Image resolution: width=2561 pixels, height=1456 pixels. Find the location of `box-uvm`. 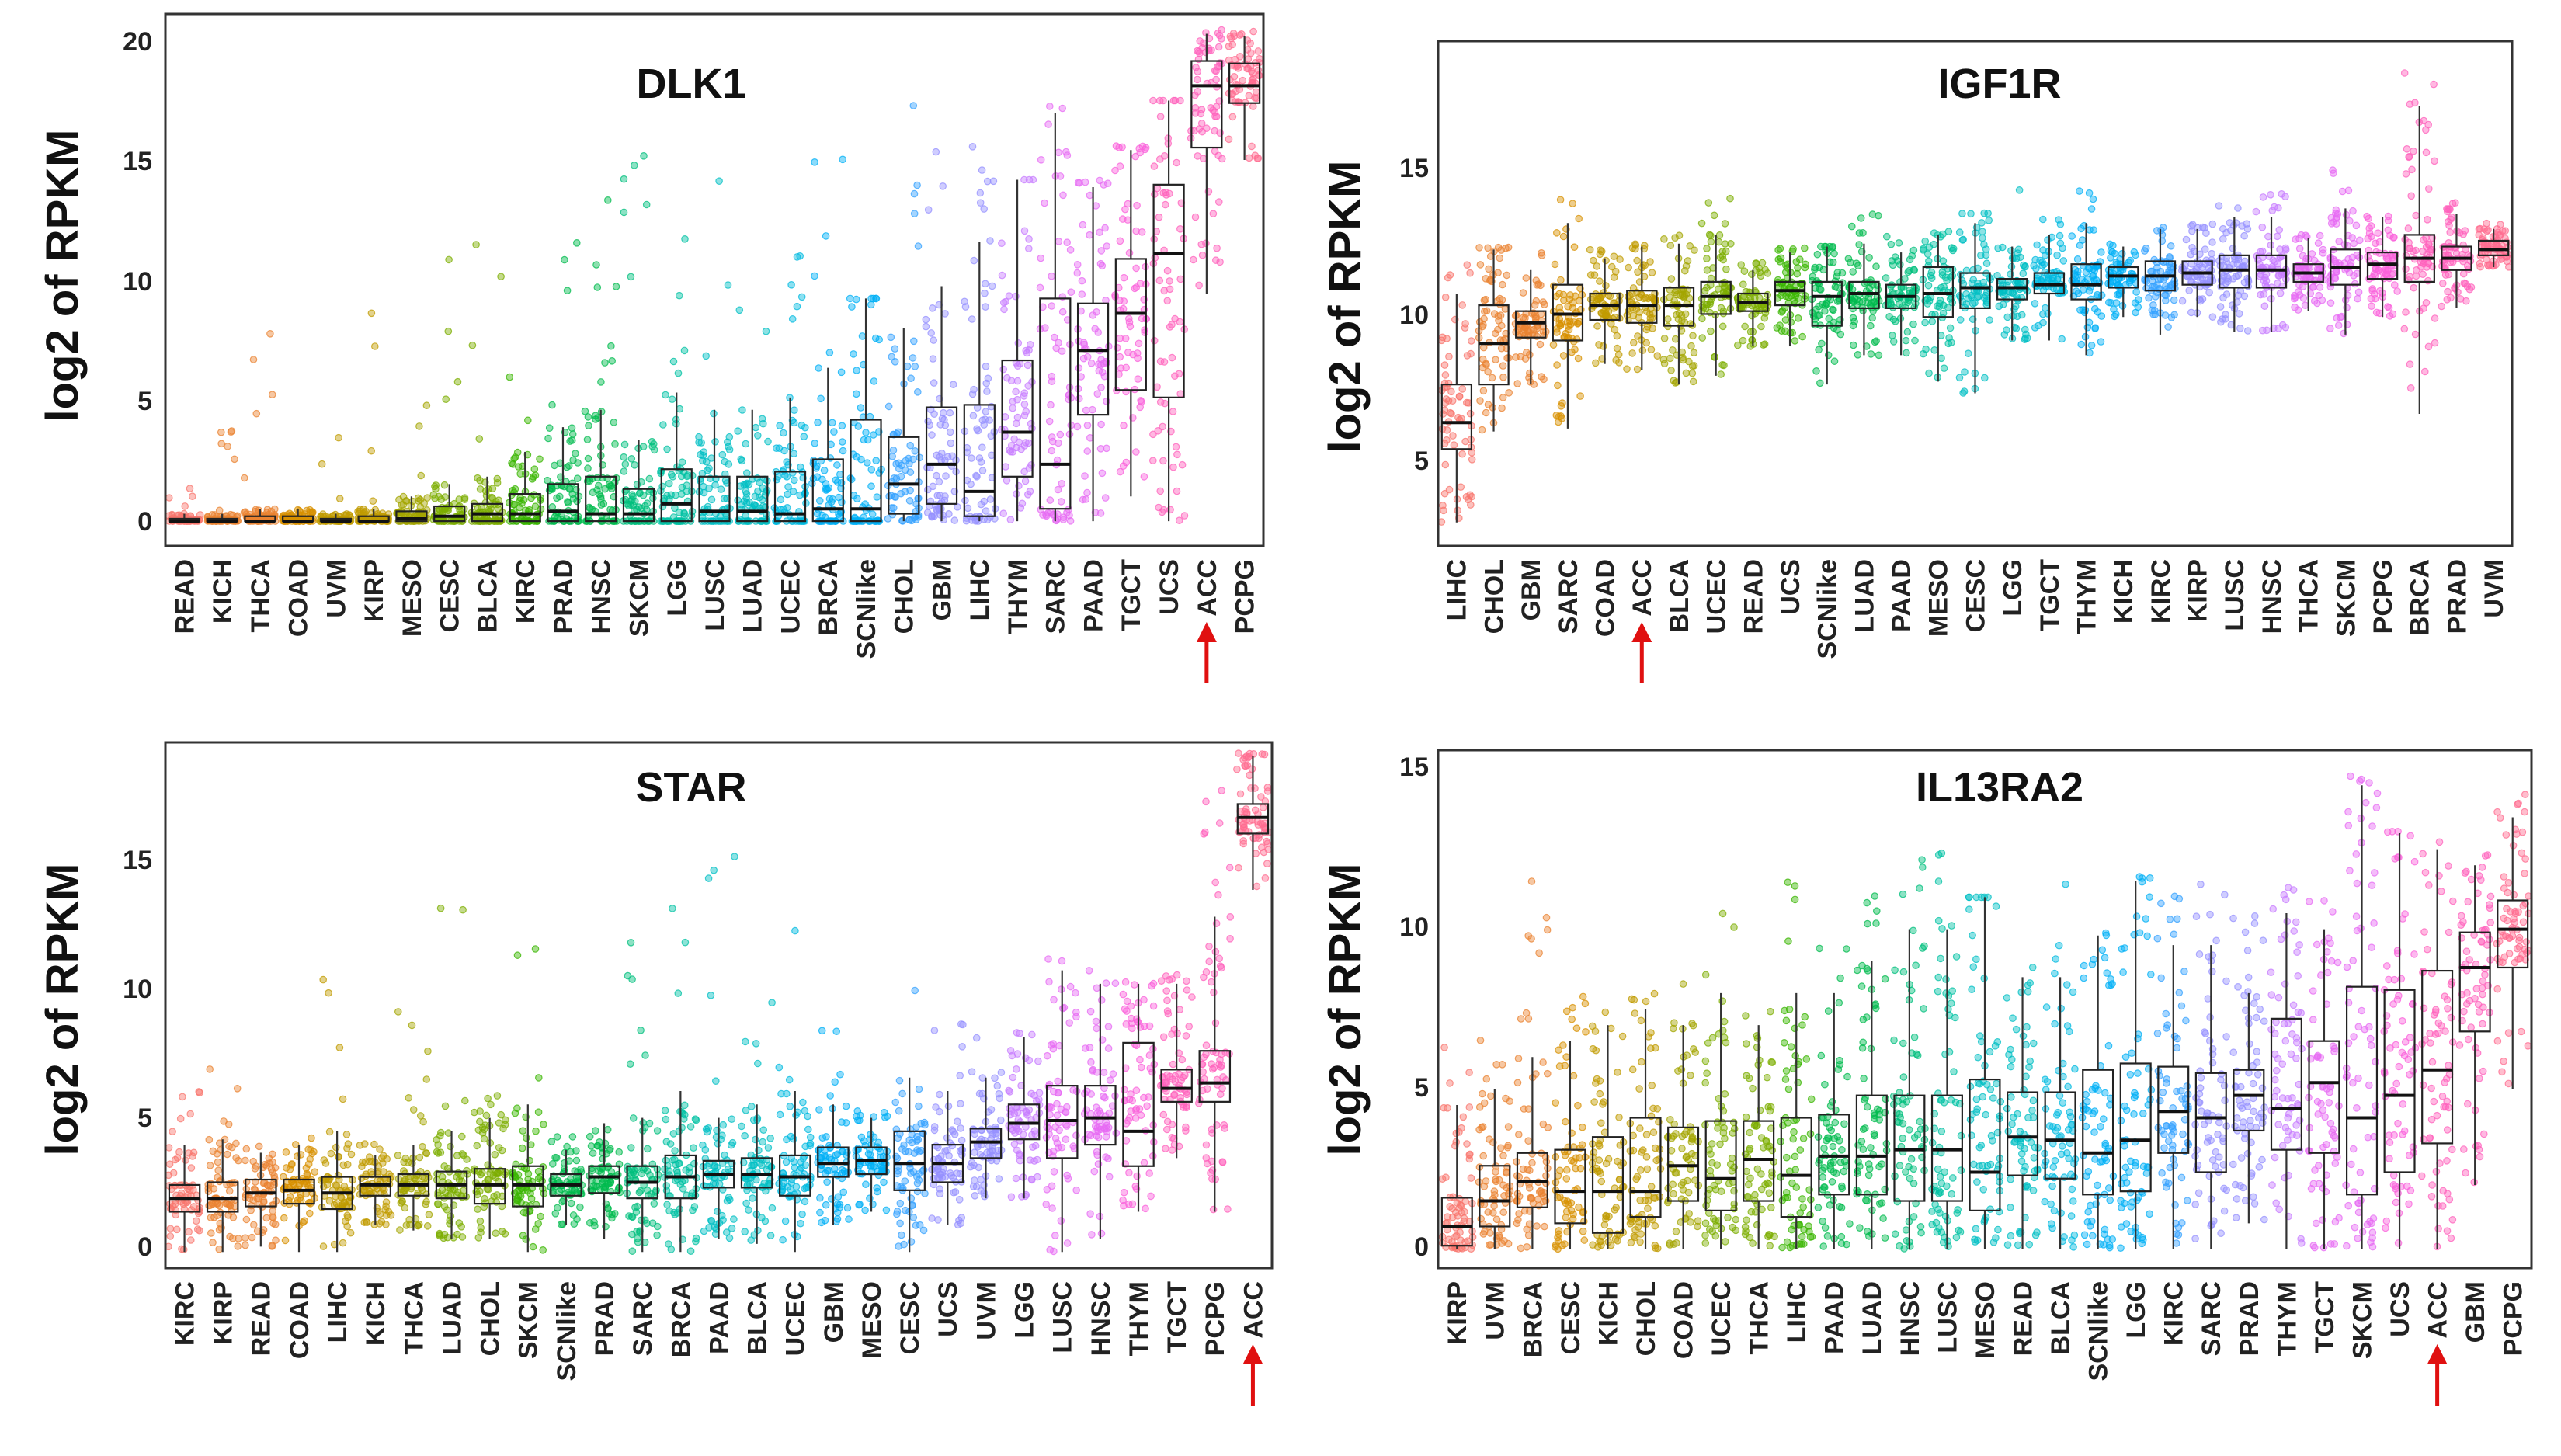

box-uvm is located at coordinates (2494, 245).